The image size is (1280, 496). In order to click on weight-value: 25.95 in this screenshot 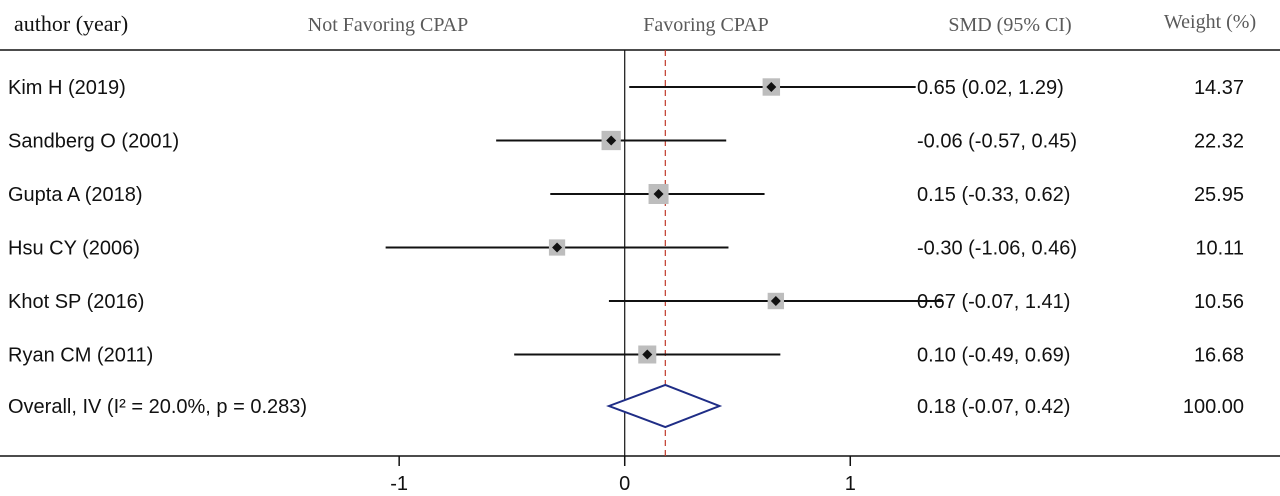, I will do `click(1219, 195)`.